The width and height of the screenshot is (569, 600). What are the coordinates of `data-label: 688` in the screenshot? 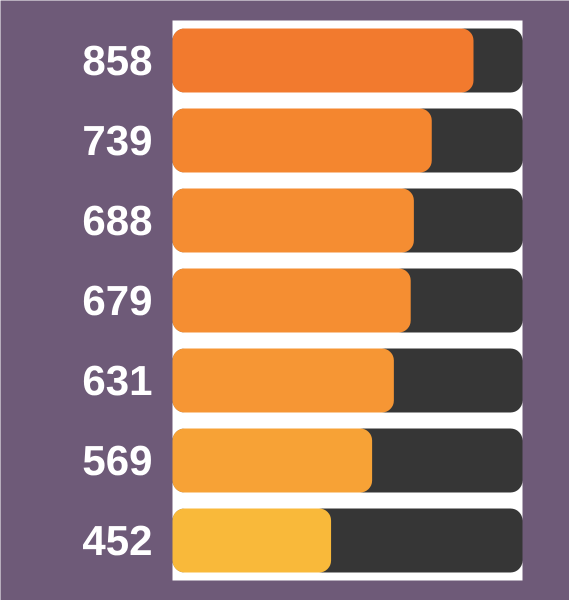 It's located at (117, 220).